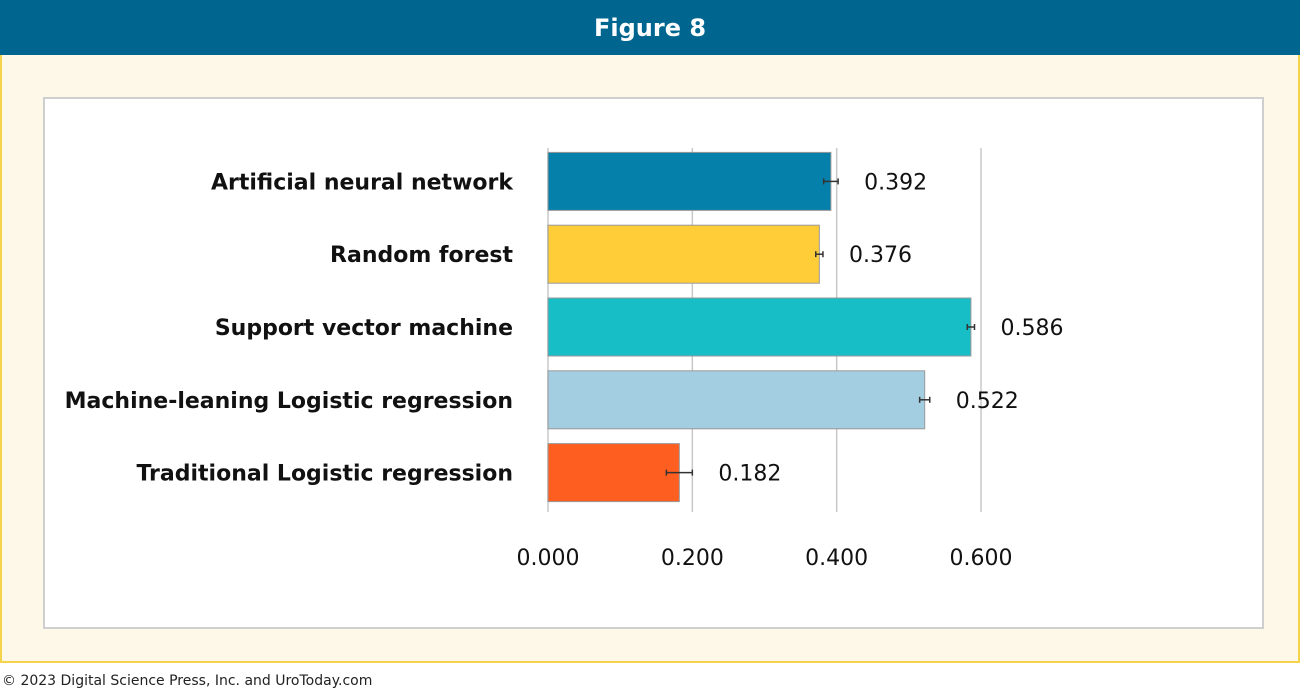  What do you see at coordinates (749, 474) in the screenshot?
I see `value-label: 0.182` at bounding box center [749, 474].